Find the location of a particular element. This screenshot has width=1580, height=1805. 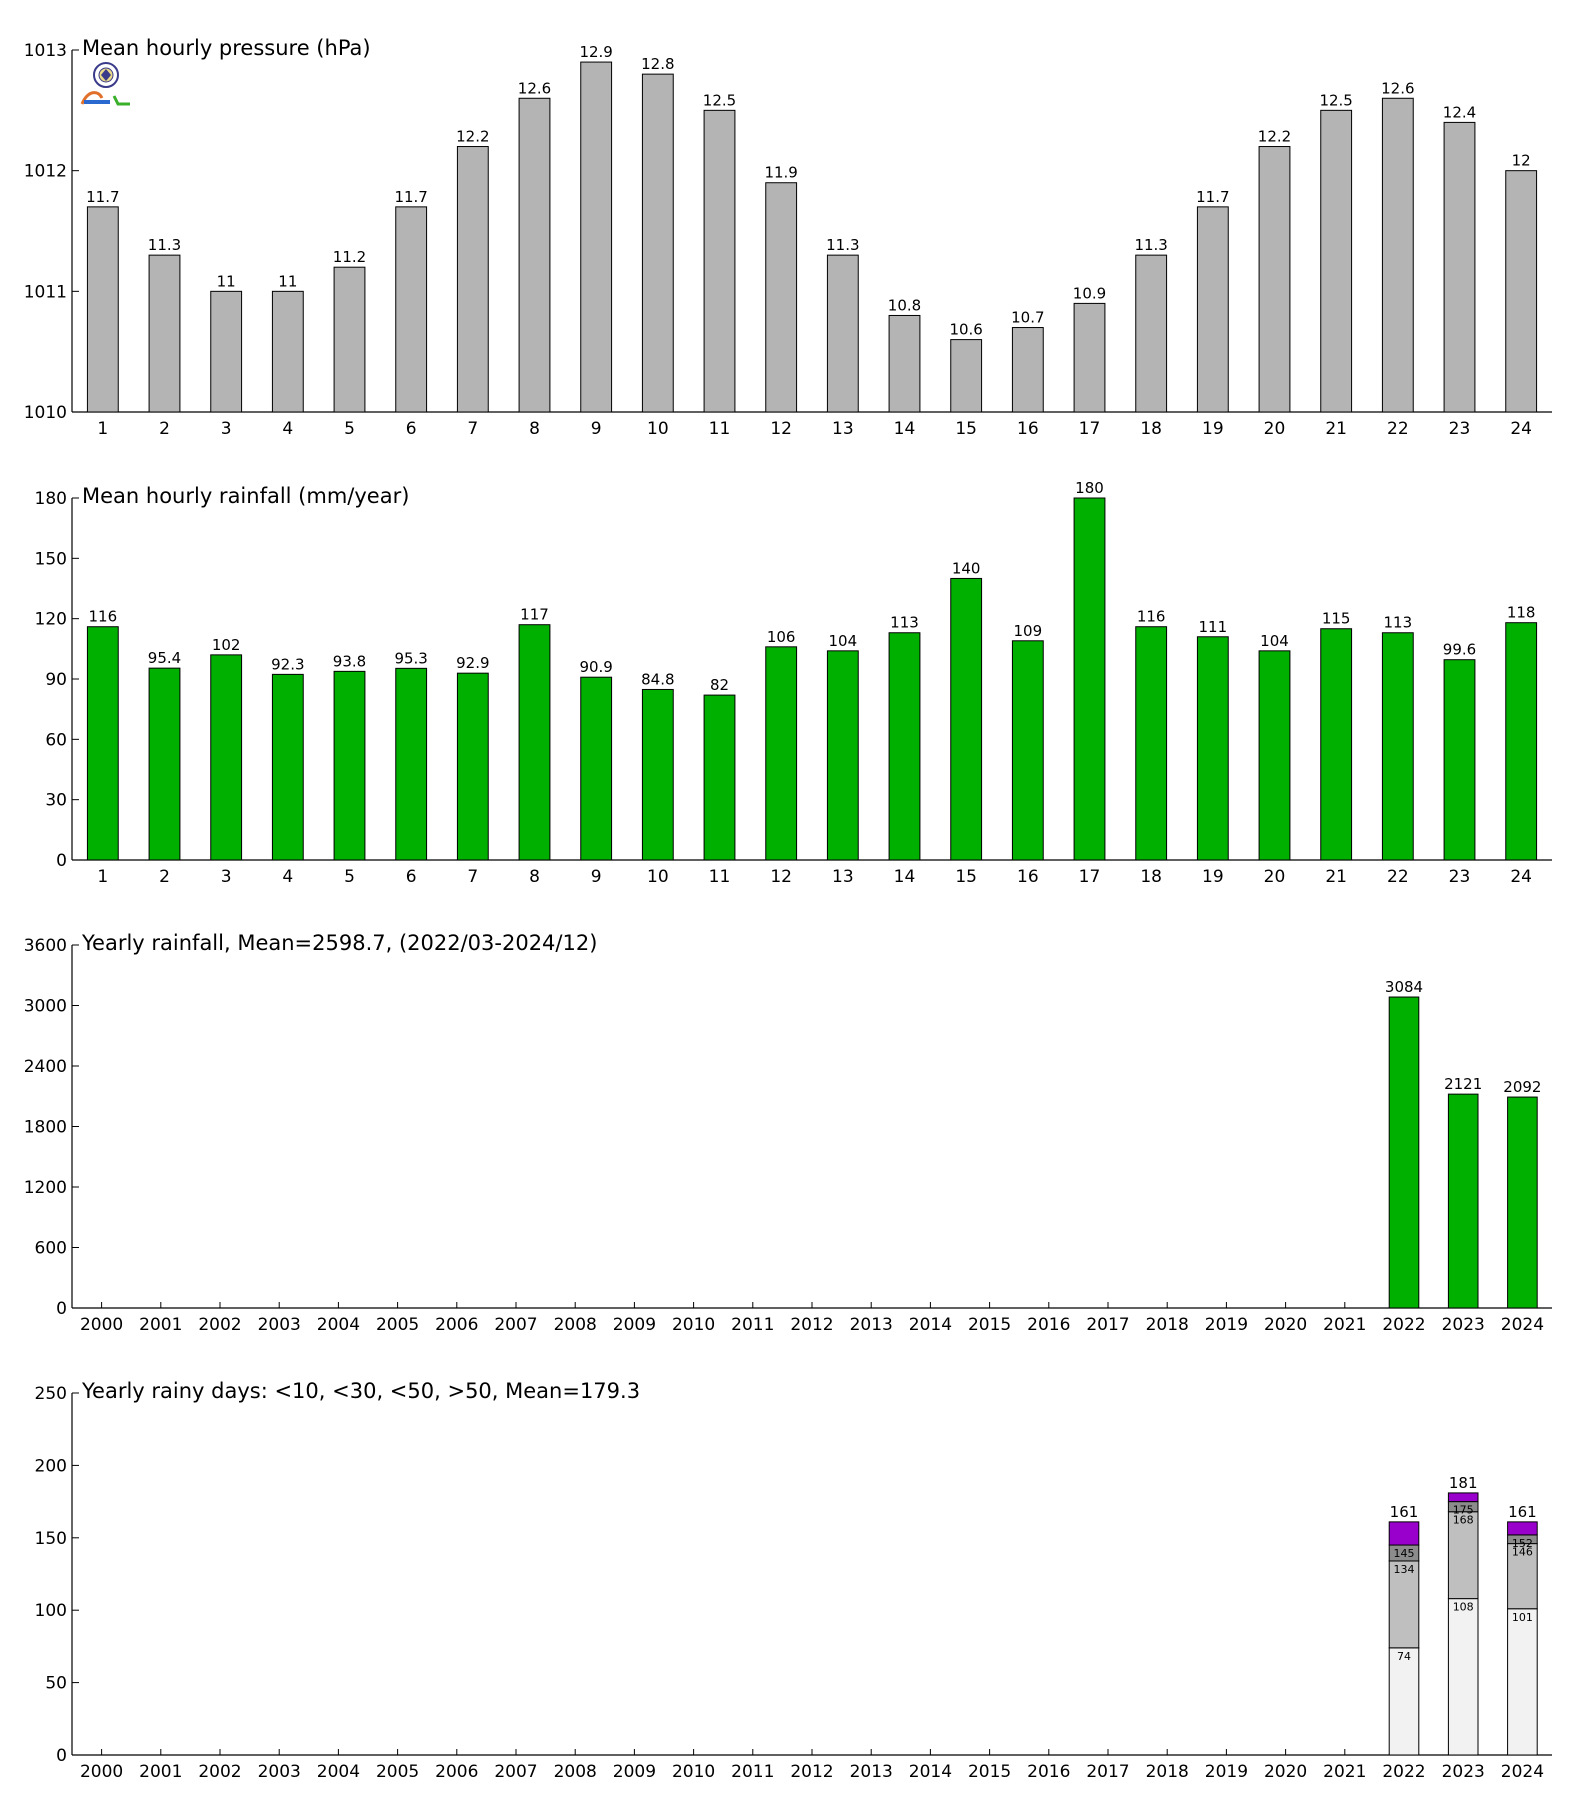

segment-label: 108 is located at coordinates (1463, 1607).